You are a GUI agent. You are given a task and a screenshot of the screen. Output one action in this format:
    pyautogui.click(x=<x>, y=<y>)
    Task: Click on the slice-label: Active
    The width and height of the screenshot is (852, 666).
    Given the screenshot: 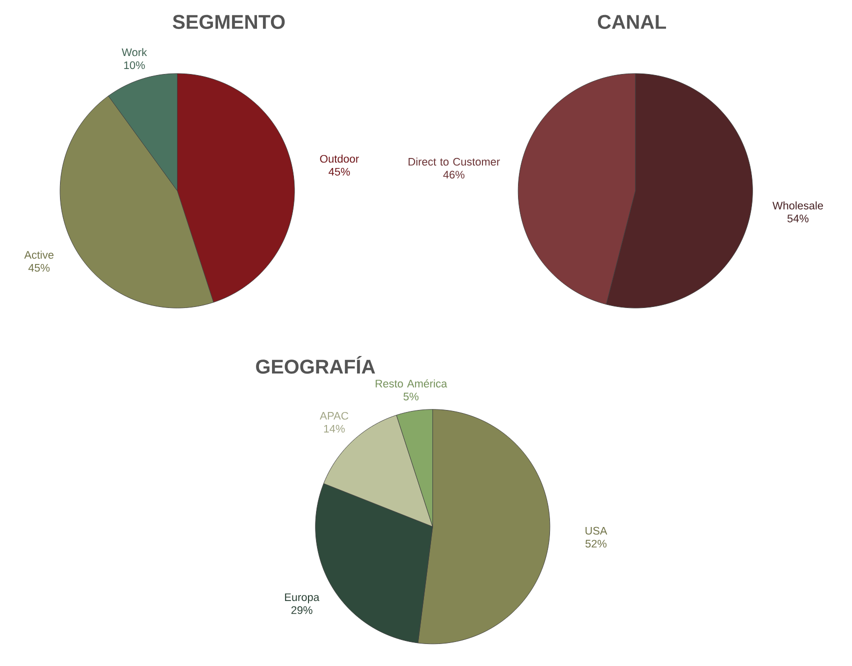 What is the action you would take?
    pyautogui.click(x=39, y=254)
    